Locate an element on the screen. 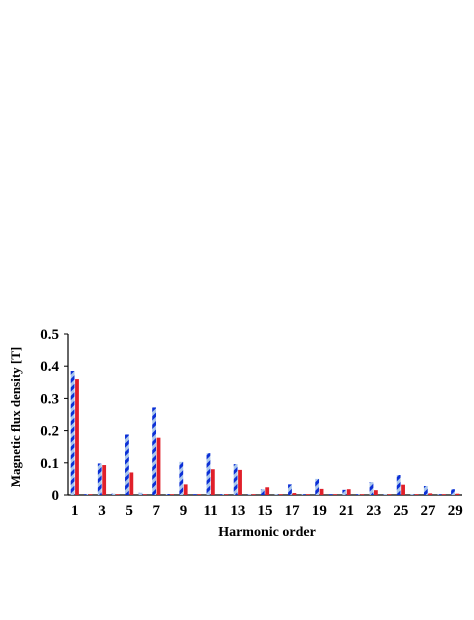  y-tick-label: 0.2 is located at coordinates (49, 432).